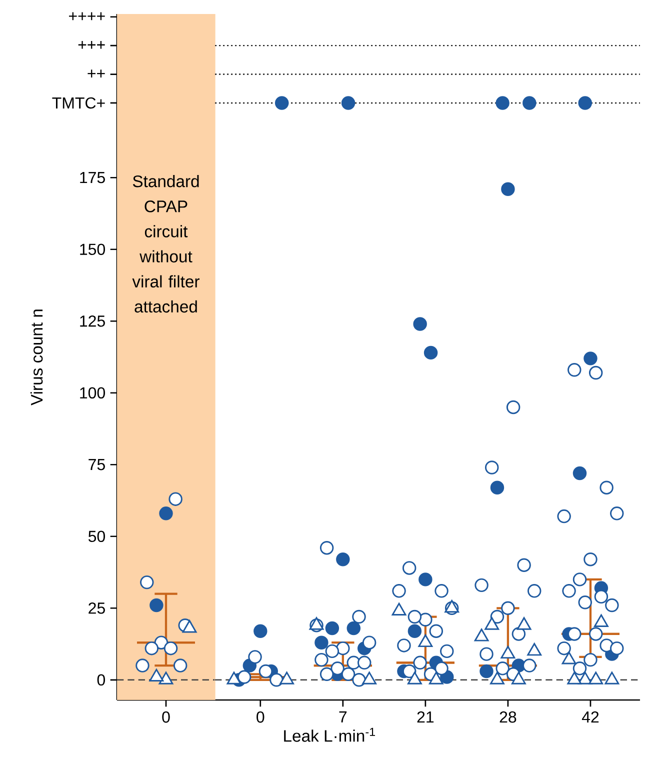 This screenshot has height=759, width=652. I want to click on y-axis-title: Virus count n, so click(36, 358).